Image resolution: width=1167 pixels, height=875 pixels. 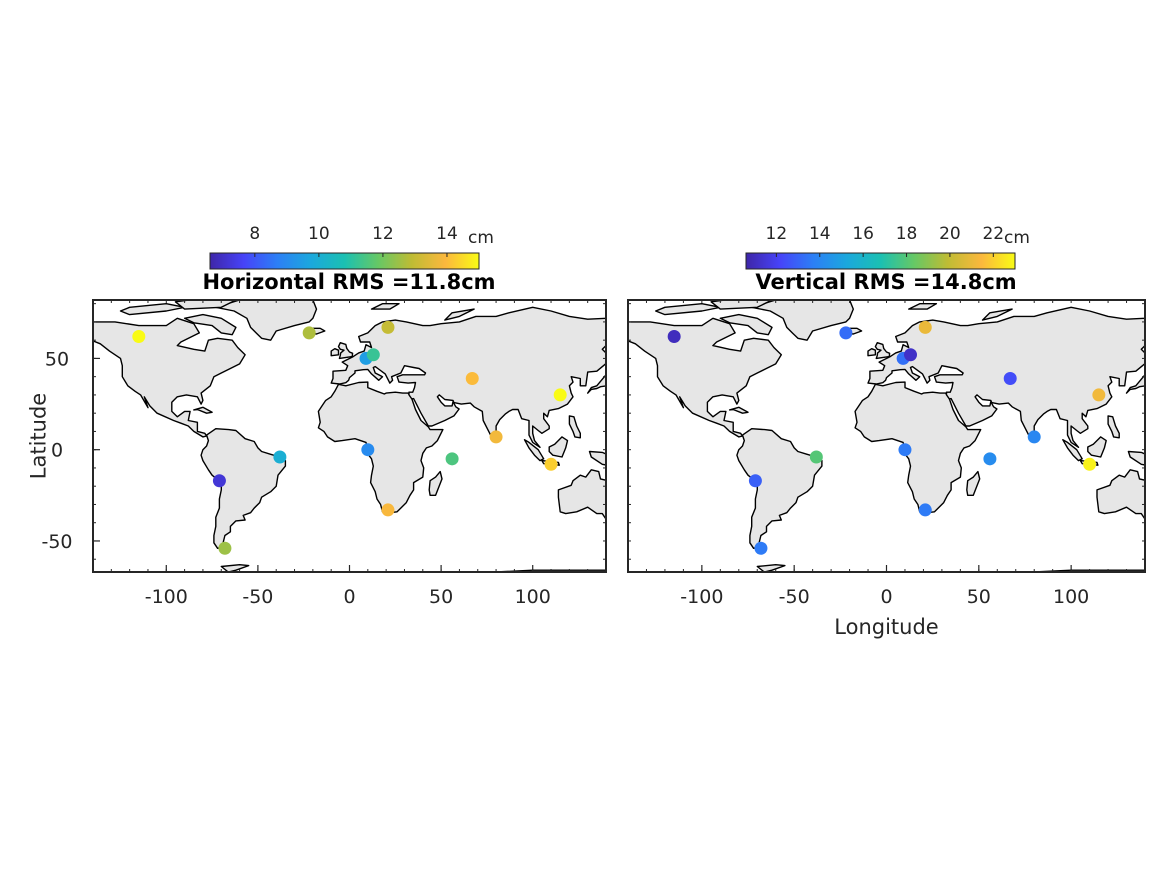 I want to click on y-tick-label: 50, so click(x=57, y=359).